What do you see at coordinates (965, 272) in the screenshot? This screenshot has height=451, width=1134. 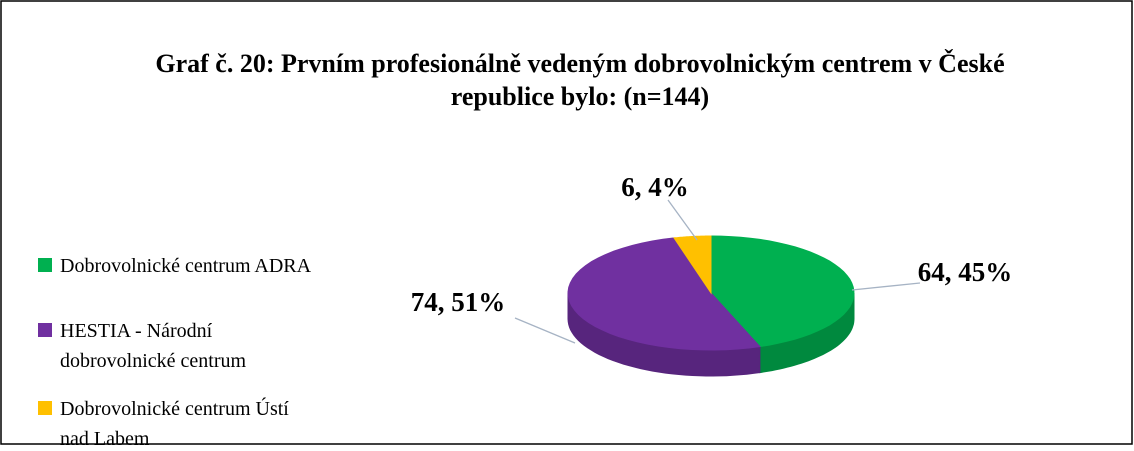 I see `data-label: 64, 45%` at bounding box center [965, 272].